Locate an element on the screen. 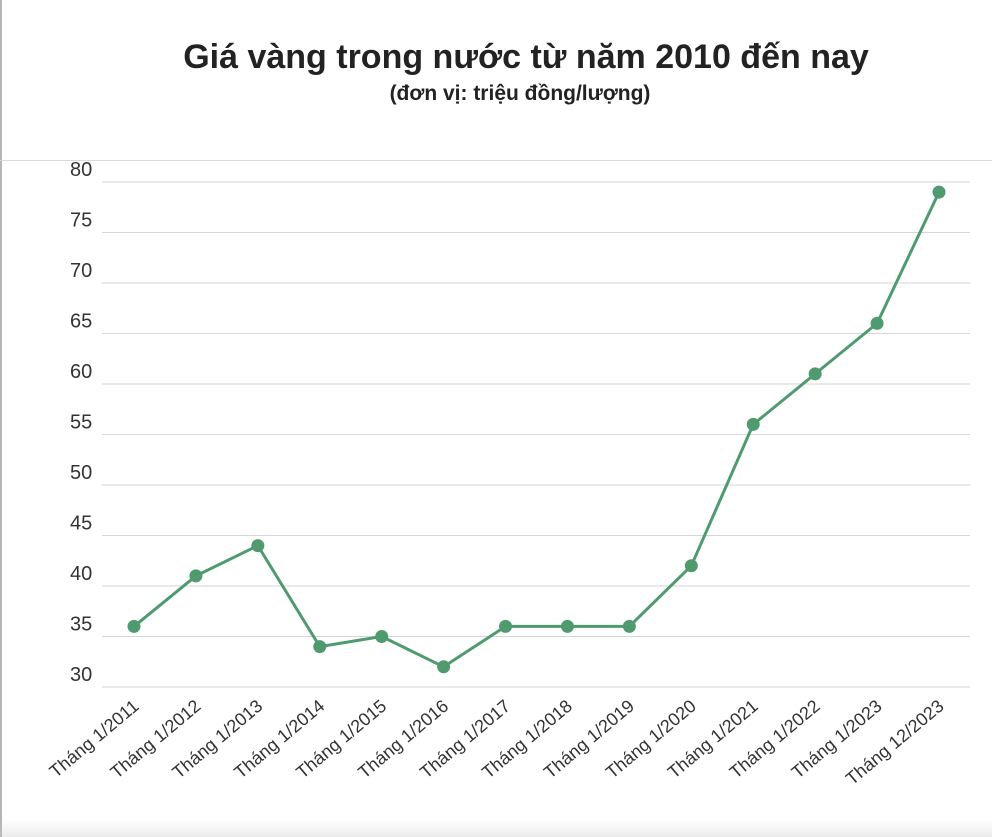 The height and width of the screenshot is (837, 992). y-tick-label: 40 is located at coordinates (81, 574).